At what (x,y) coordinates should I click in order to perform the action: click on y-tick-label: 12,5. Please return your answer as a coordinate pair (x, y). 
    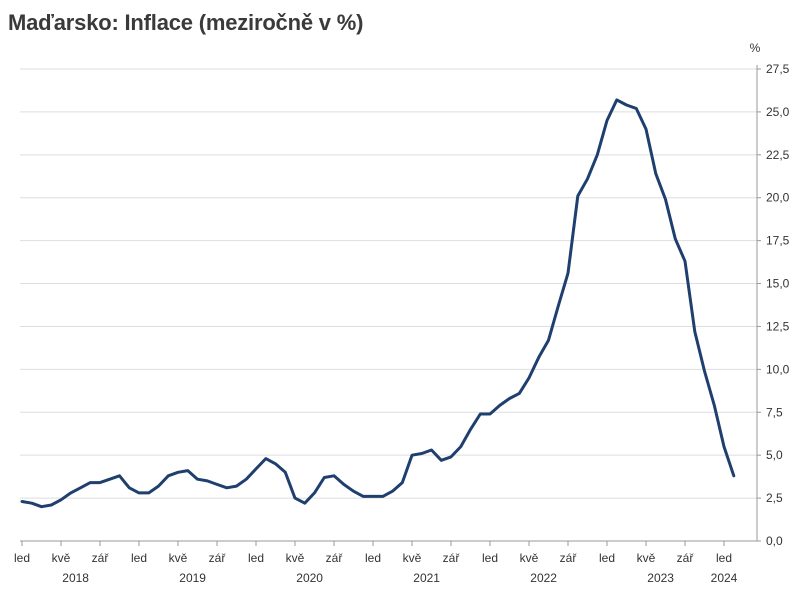
    Looking at the image, I should click on (778, 326).